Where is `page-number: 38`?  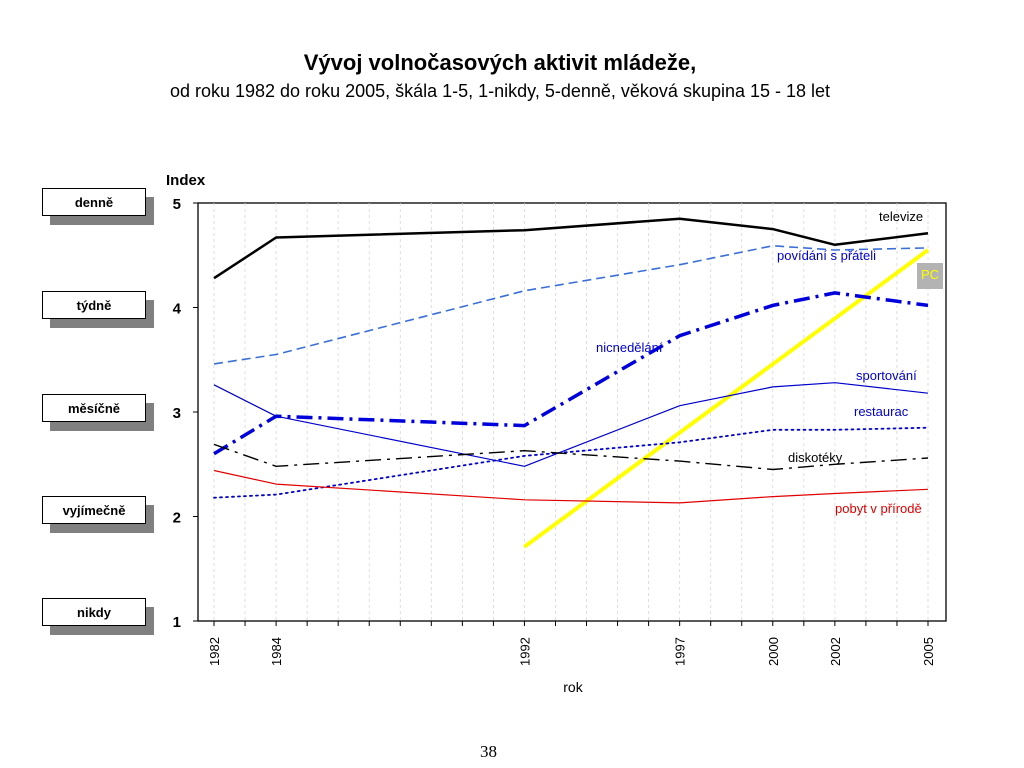 page-number: 38 is located at coordinates (488, 751).